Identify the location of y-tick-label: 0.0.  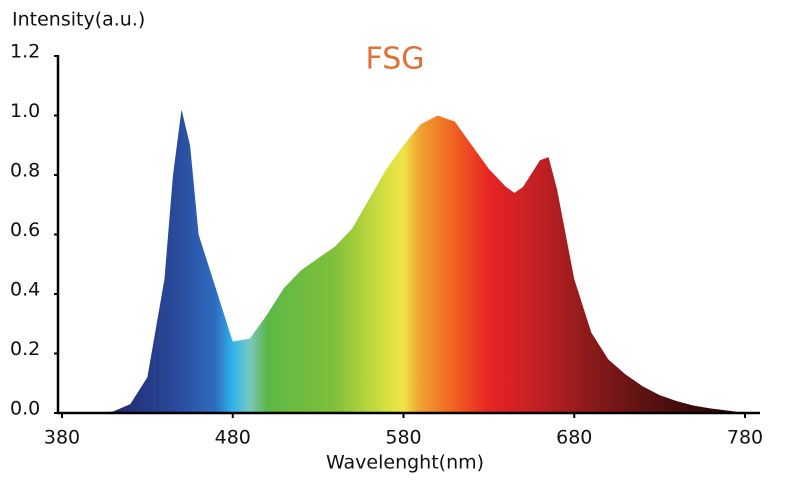
(25, 409).